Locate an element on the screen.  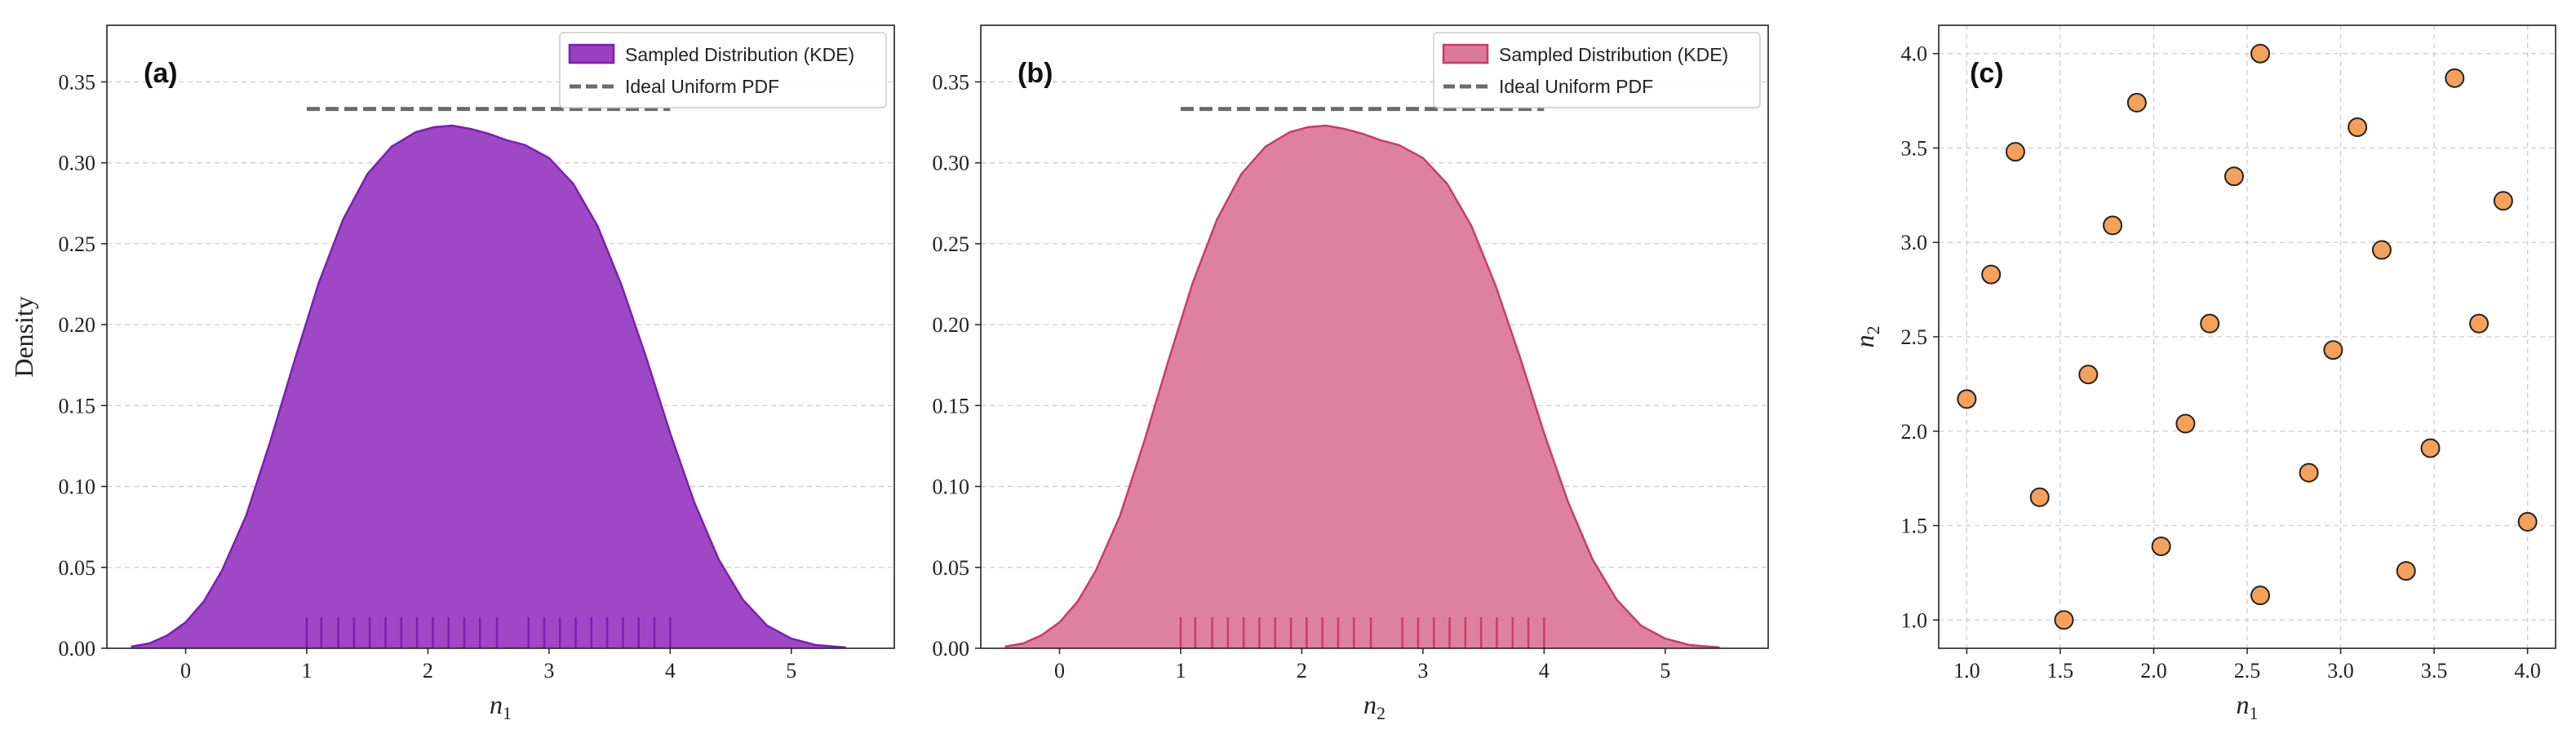
y-axis-label: Density is located at coordinates (23, 337).